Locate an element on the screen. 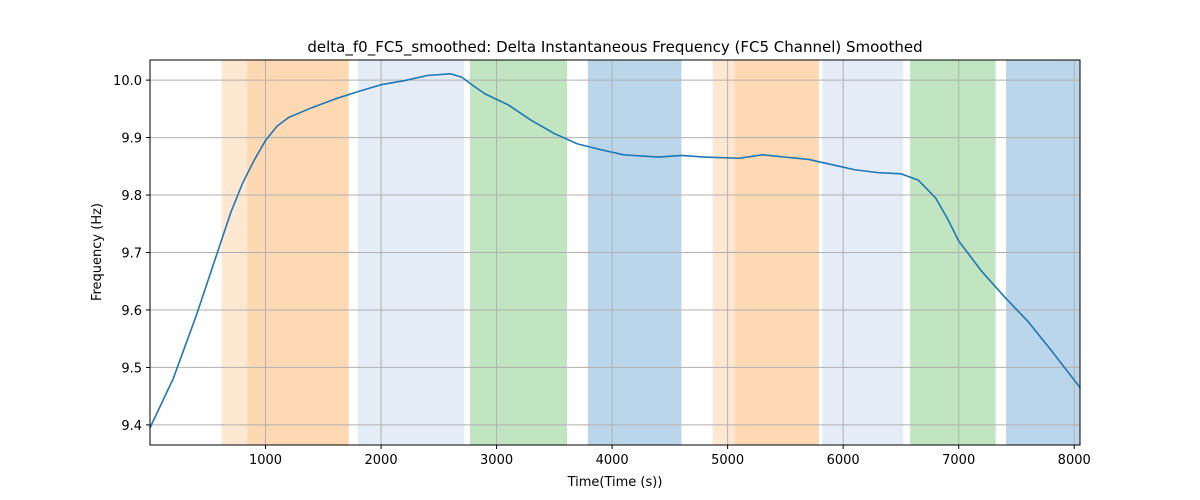 Image resolution: width=1200 pixels, height=500 pixels. x-tick-label: 2000 is located at coordinates (381, 460).